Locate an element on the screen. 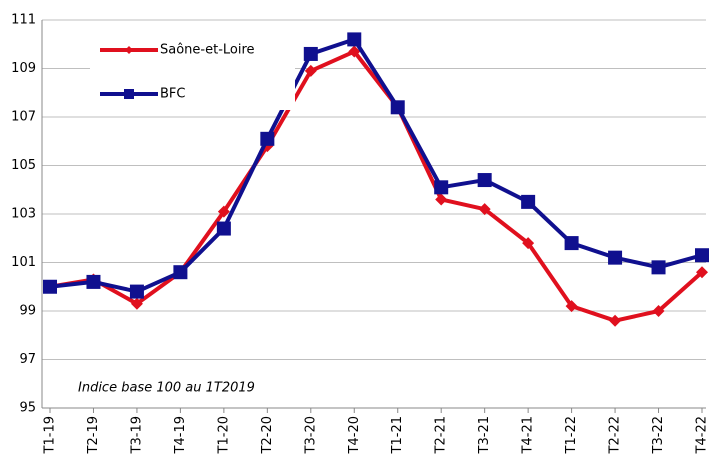  x-tick-label: T1-22 is located at coordinates (571, 435).